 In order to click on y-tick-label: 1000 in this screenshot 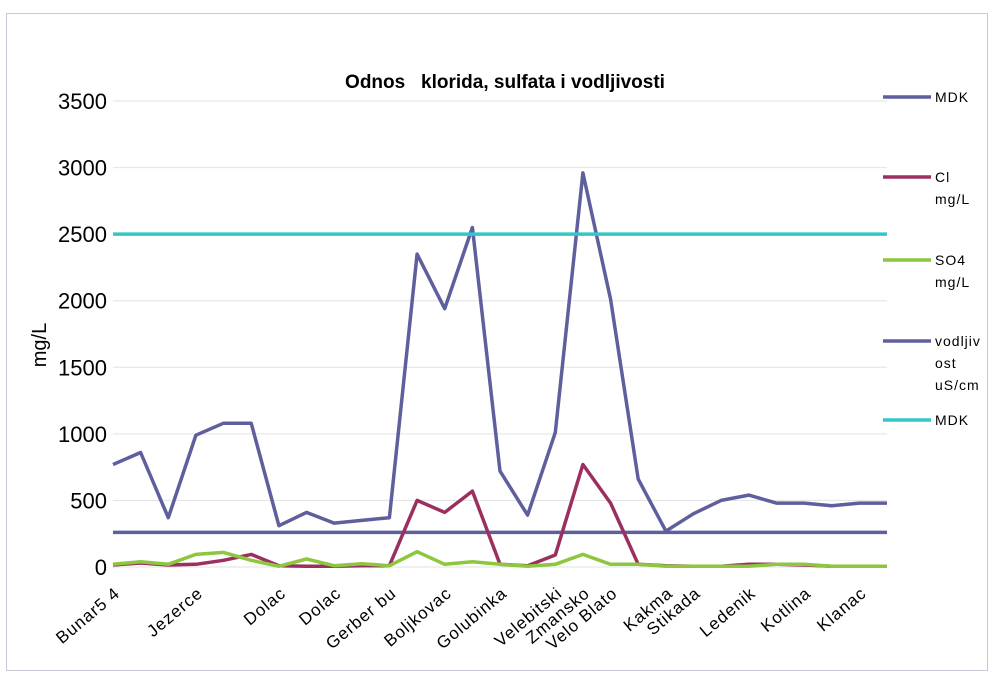, I will do `click(82, 434)`.